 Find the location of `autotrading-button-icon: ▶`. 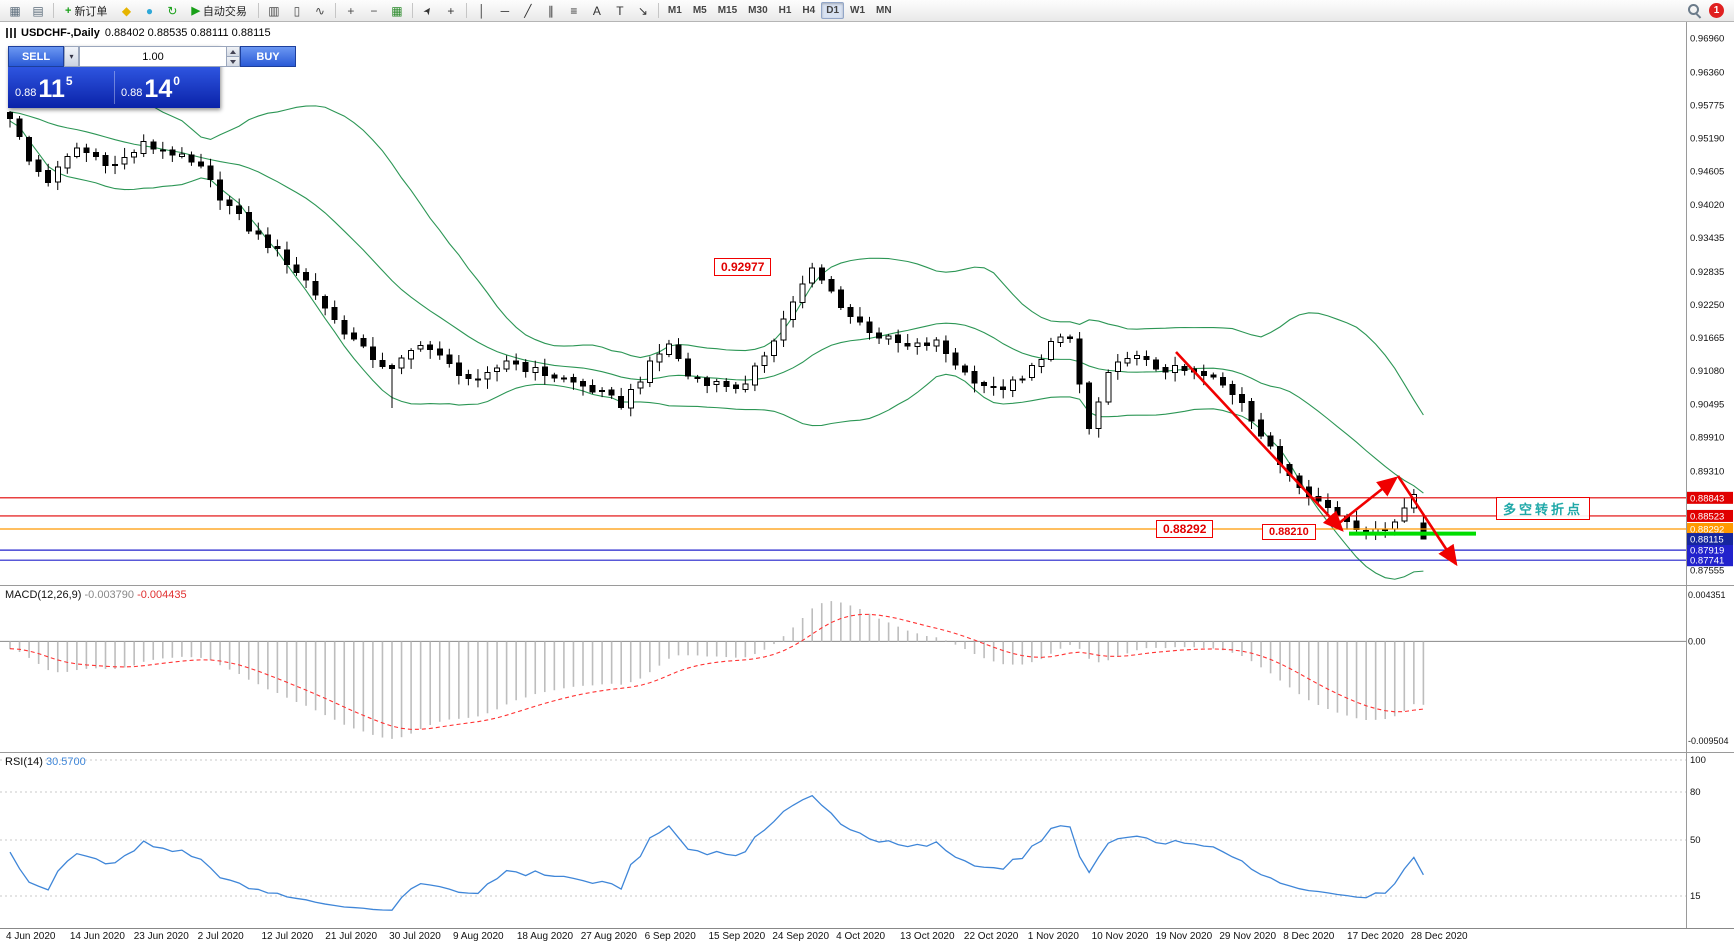

autotrading-button-icon: ▶ is located at coordinates (195, 11).